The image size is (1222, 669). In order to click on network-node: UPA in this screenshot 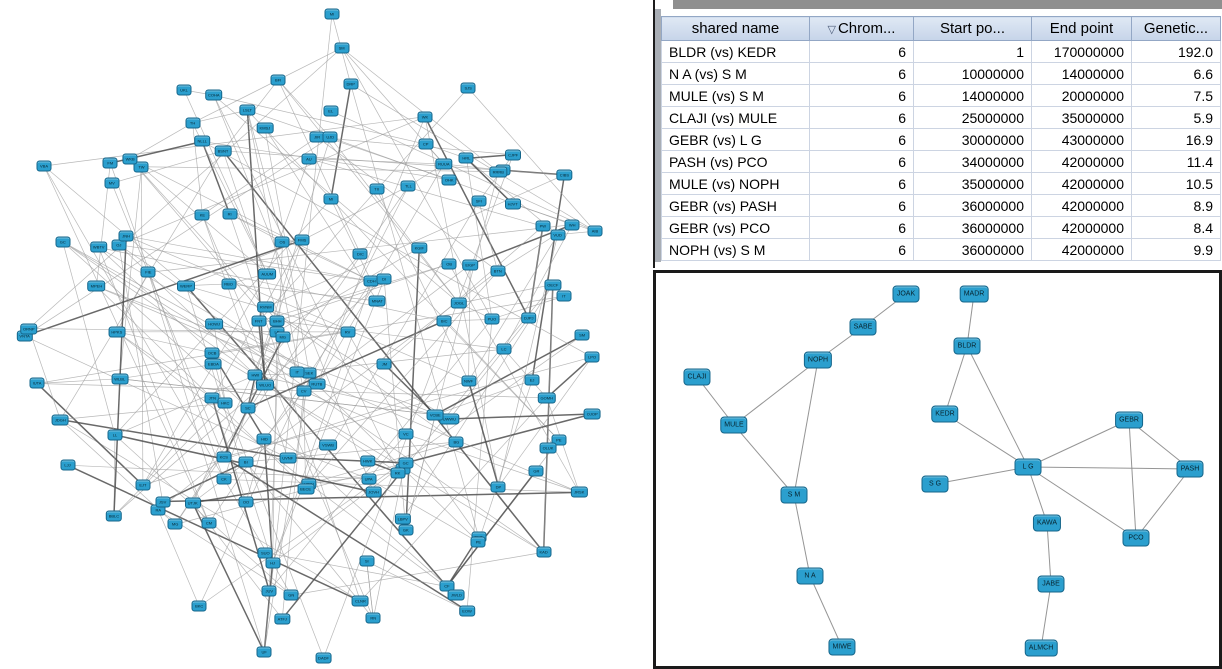, I will do `click(369, 479)`.